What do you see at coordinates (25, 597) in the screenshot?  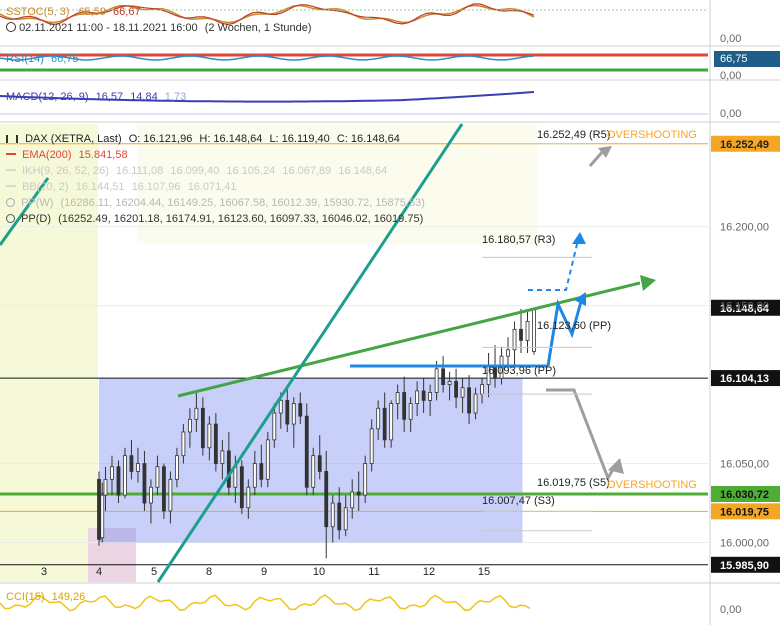 I see `cci-label: CCI(15)` at bounding box center [25, 597].